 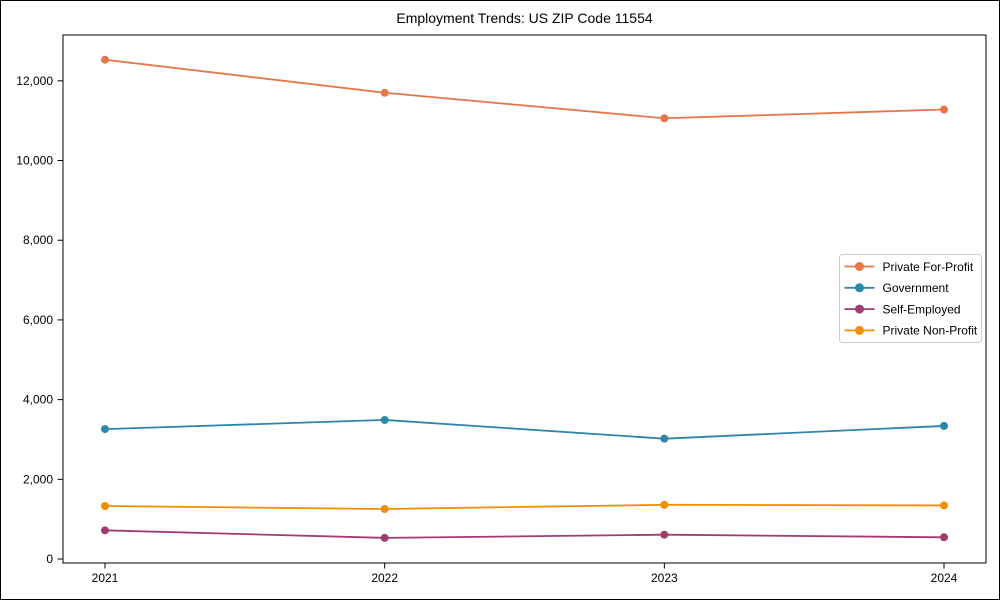 I want to click on legend-swatch-marker-self-employed, so click(x=859, y=309).